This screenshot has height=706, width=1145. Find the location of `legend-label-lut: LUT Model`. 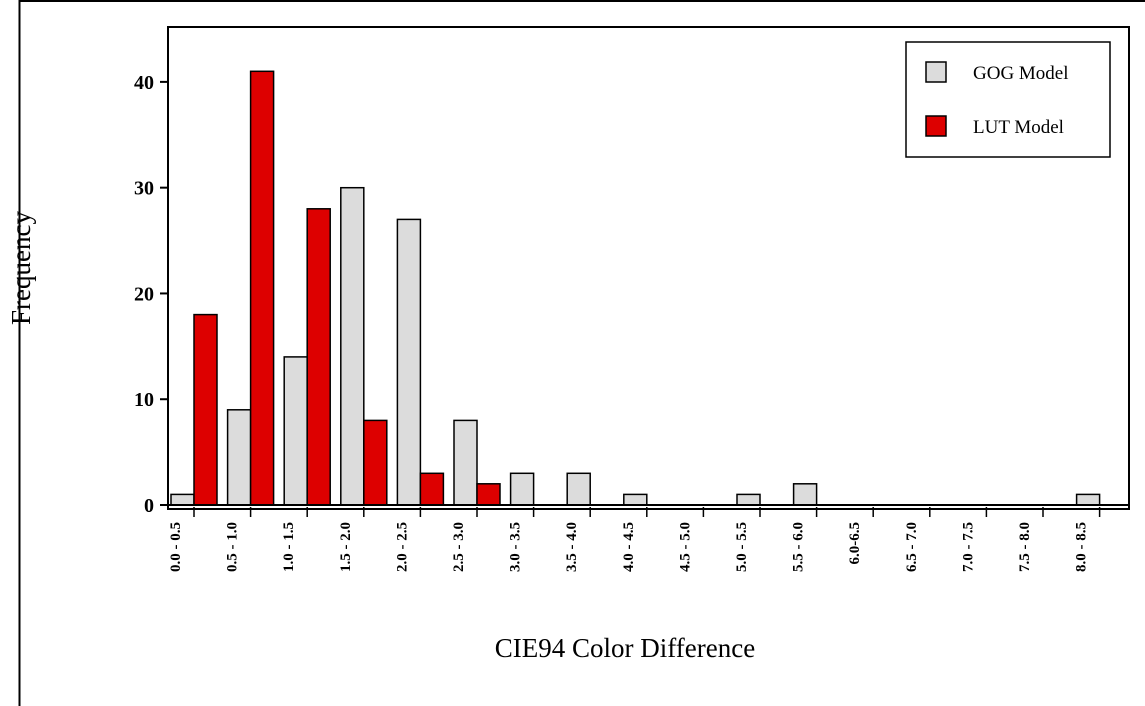

legend-label-lut: LUT Model is located at coordinates (1018, 127).